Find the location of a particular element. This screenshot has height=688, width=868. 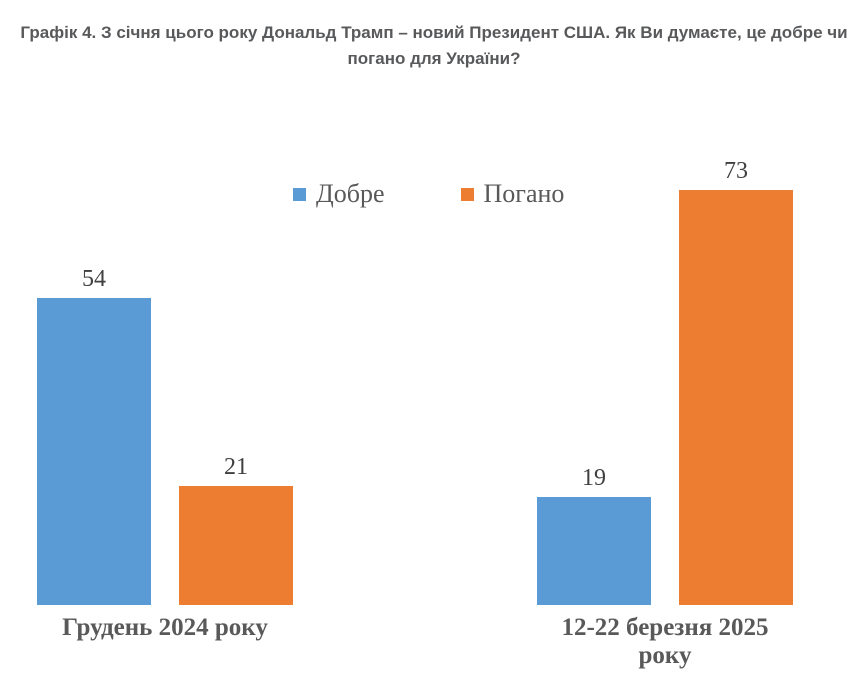

legend-swatch-bad-icon is located at coordinates (467, 194).